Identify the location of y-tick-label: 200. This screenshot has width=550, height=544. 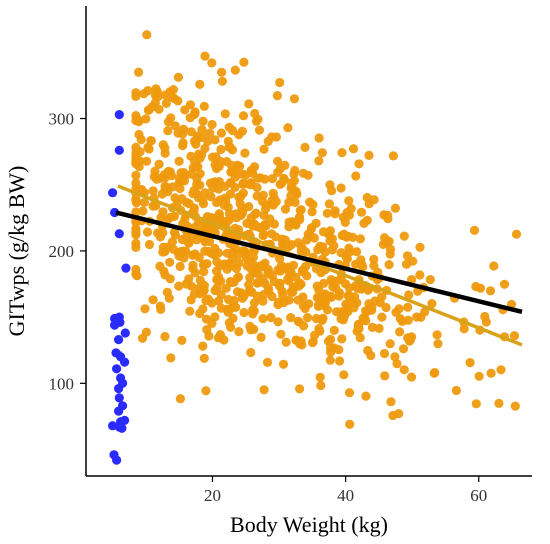
(62, 251).